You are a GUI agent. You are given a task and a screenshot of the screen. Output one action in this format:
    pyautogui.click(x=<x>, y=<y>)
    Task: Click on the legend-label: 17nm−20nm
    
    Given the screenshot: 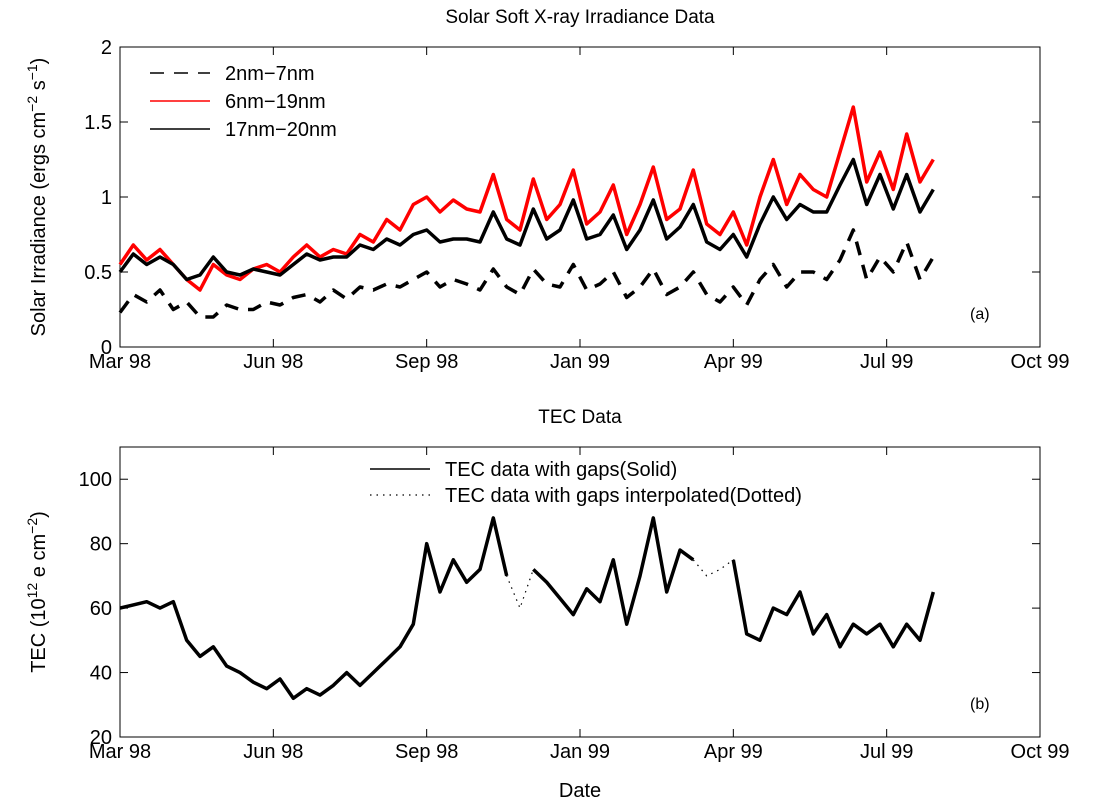 What is the action you would take?
    pyautogui.click(x=281, y=130)
    